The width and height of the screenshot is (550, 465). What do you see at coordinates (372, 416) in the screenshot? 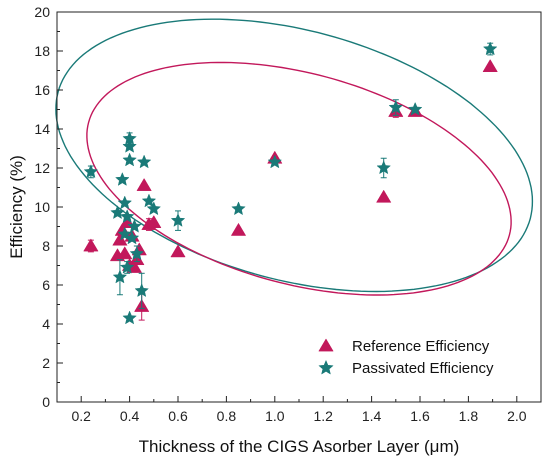
I see `x-tick-label: 1.4` at bounding box center [372, 416].